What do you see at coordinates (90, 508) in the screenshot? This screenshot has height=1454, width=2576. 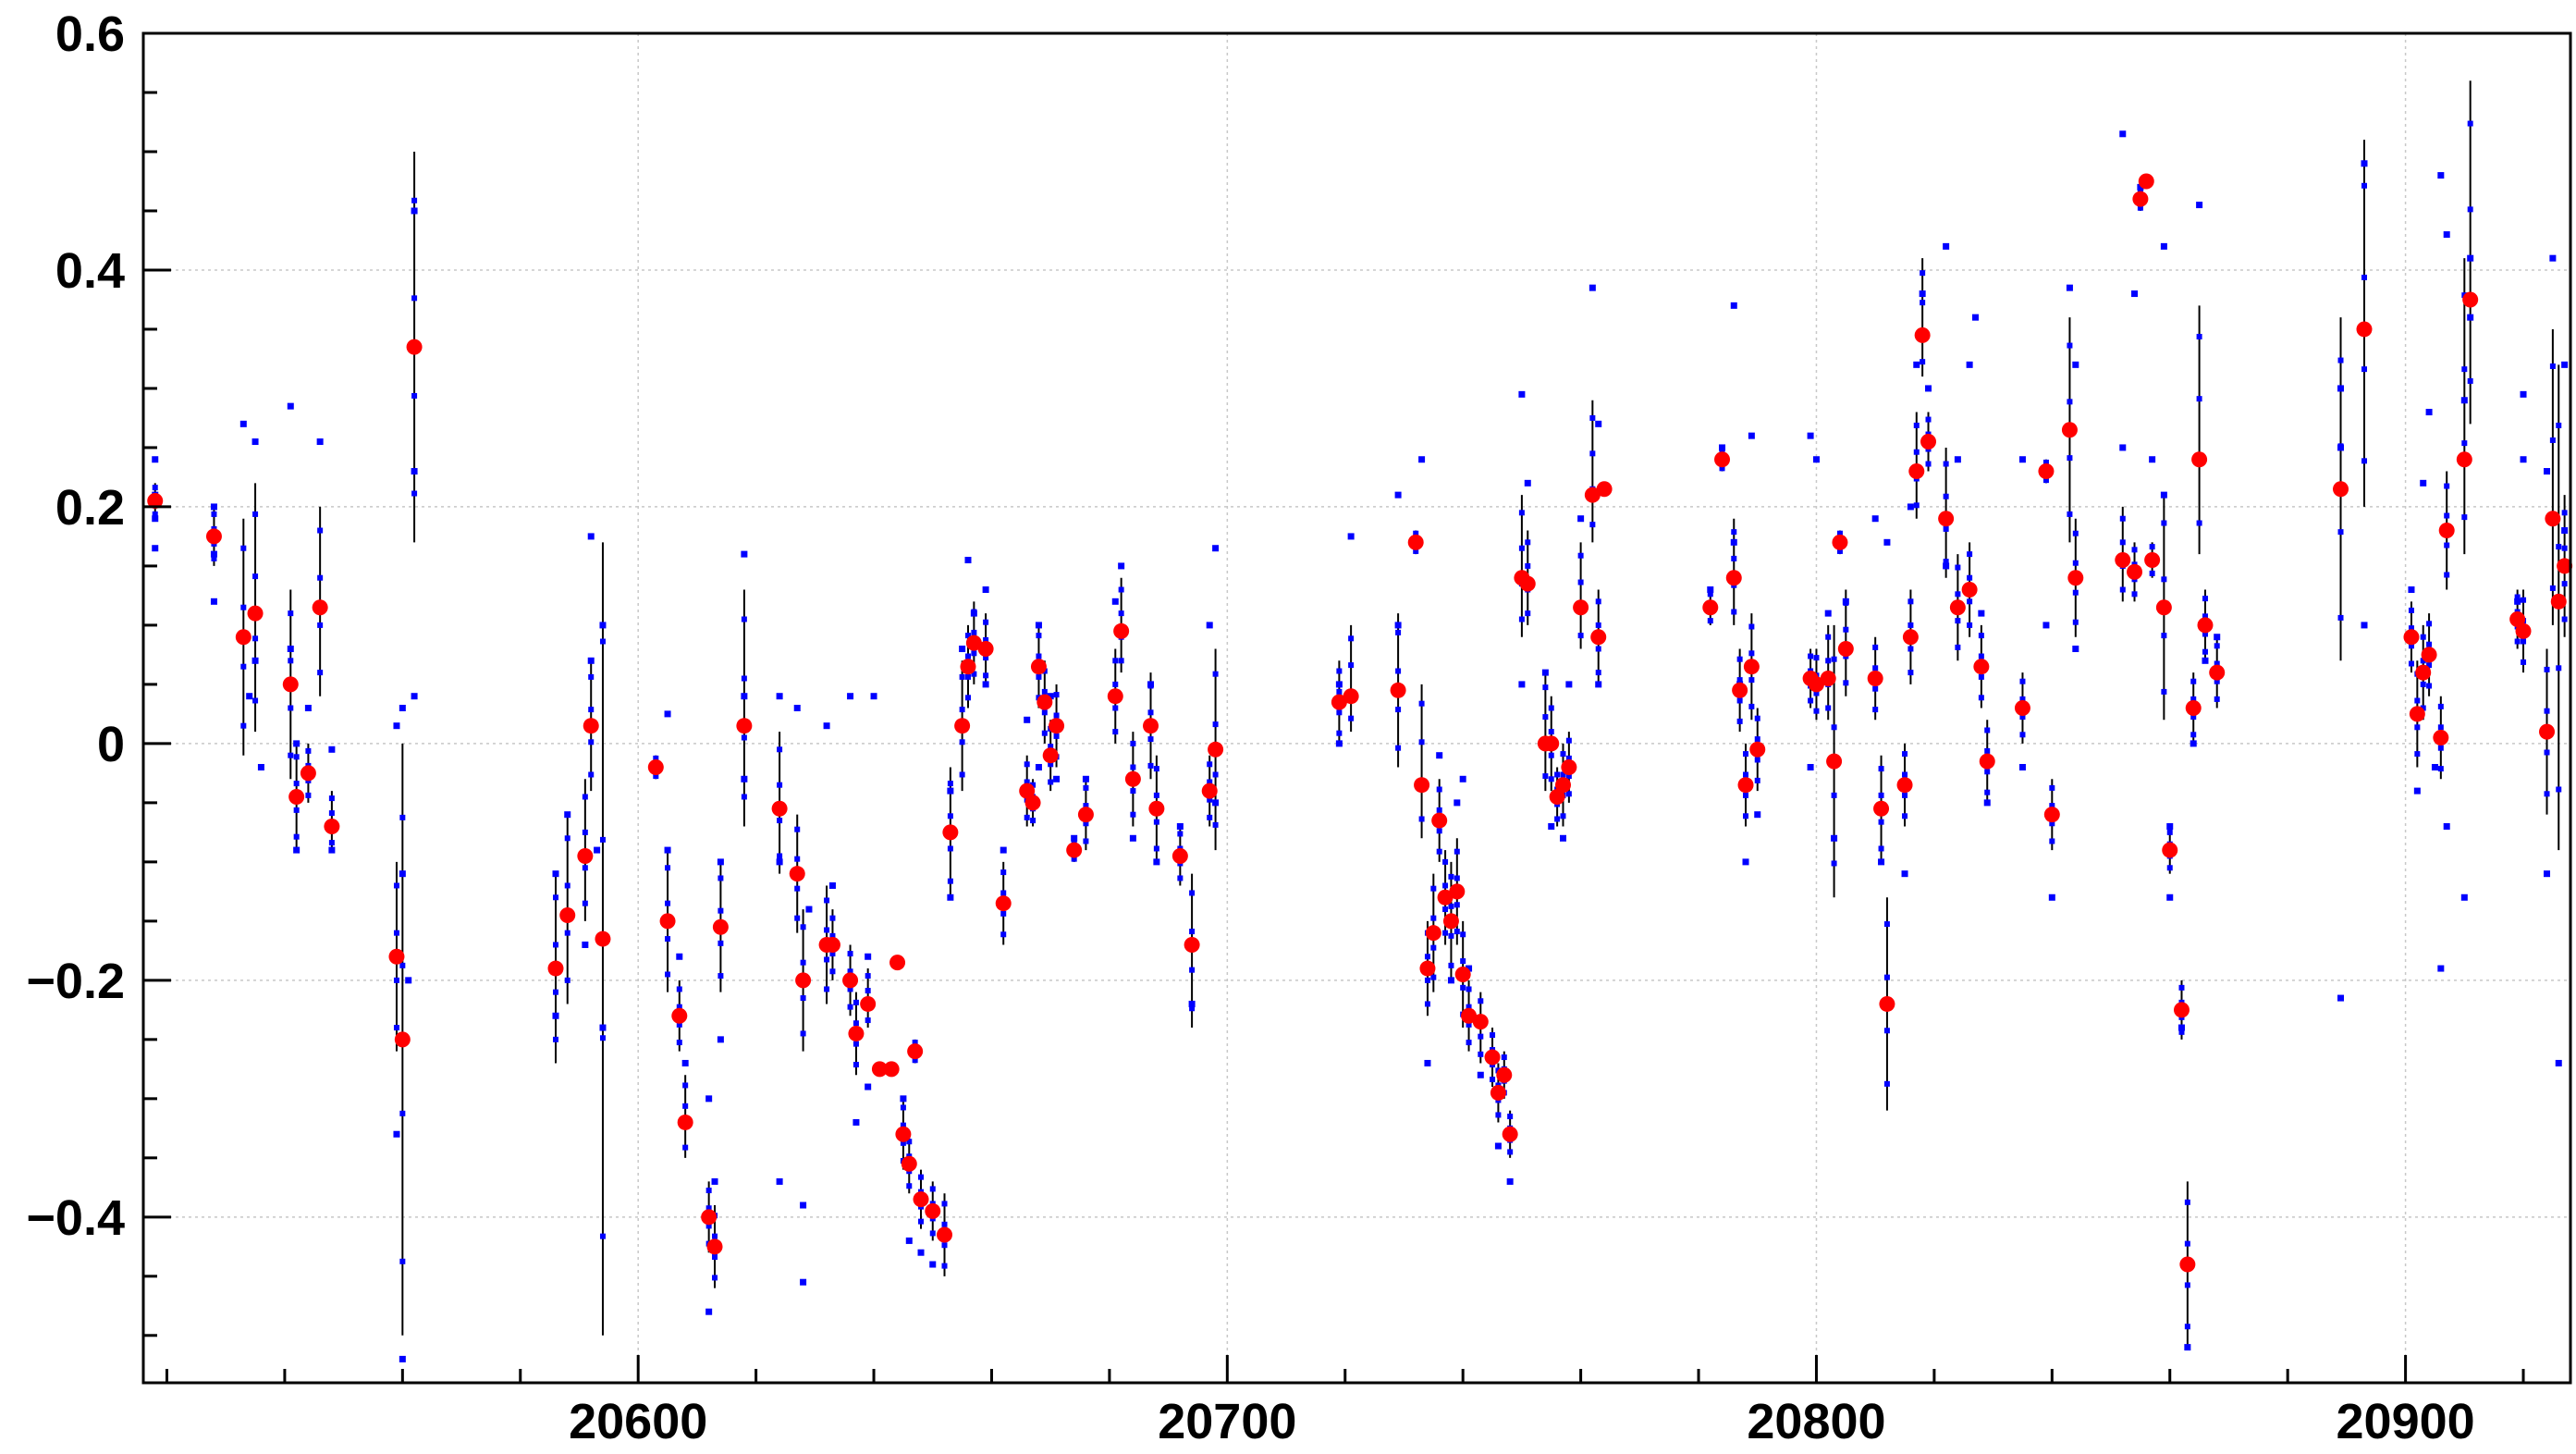 I see `y-tick-label: 0.2` at bounding box center [90, 508].